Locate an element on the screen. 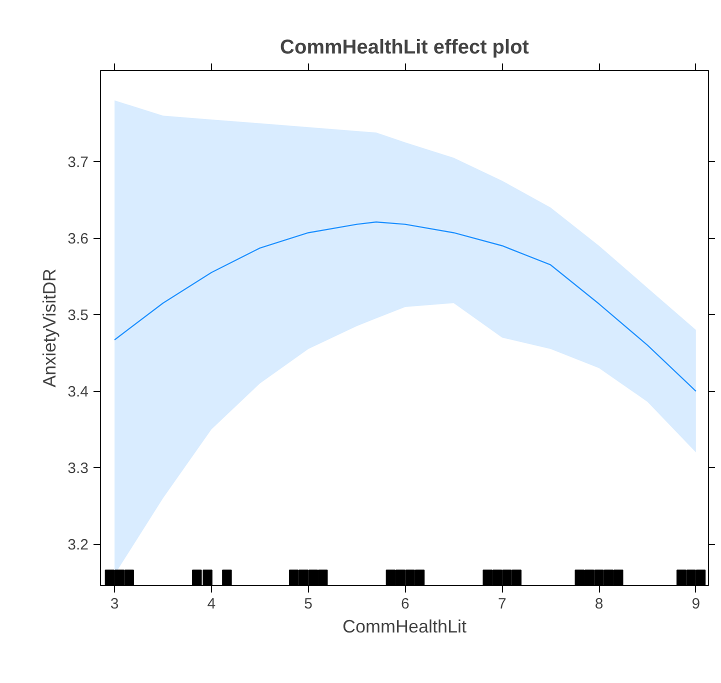 The width and height of the screenshot is (721, 683). chart-title: CommHealthLit effect plot is located at coordinates (405, 47).